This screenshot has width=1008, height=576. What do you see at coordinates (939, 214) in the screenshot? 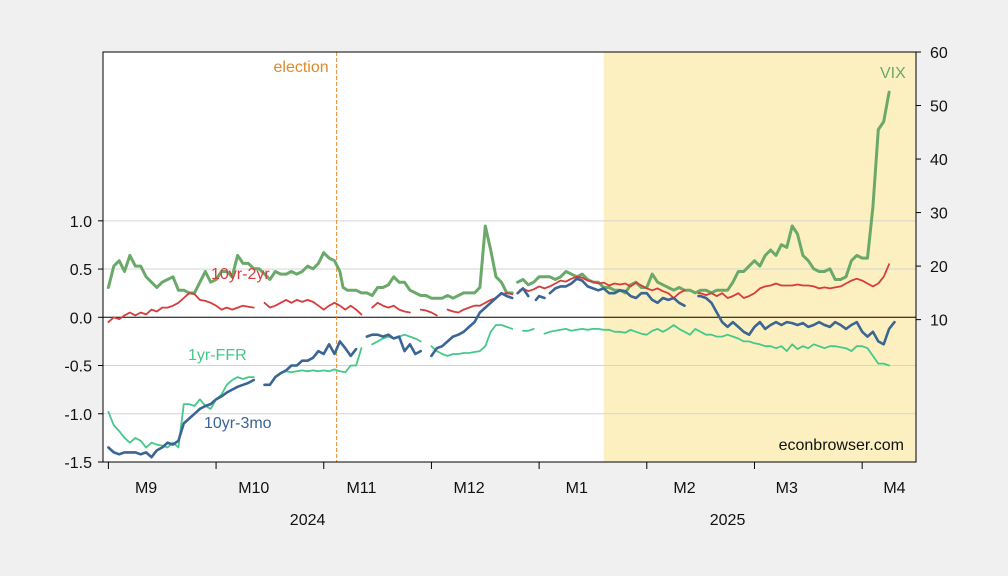
I see `right-tick-label: 30` at bounding box center [939, 214].